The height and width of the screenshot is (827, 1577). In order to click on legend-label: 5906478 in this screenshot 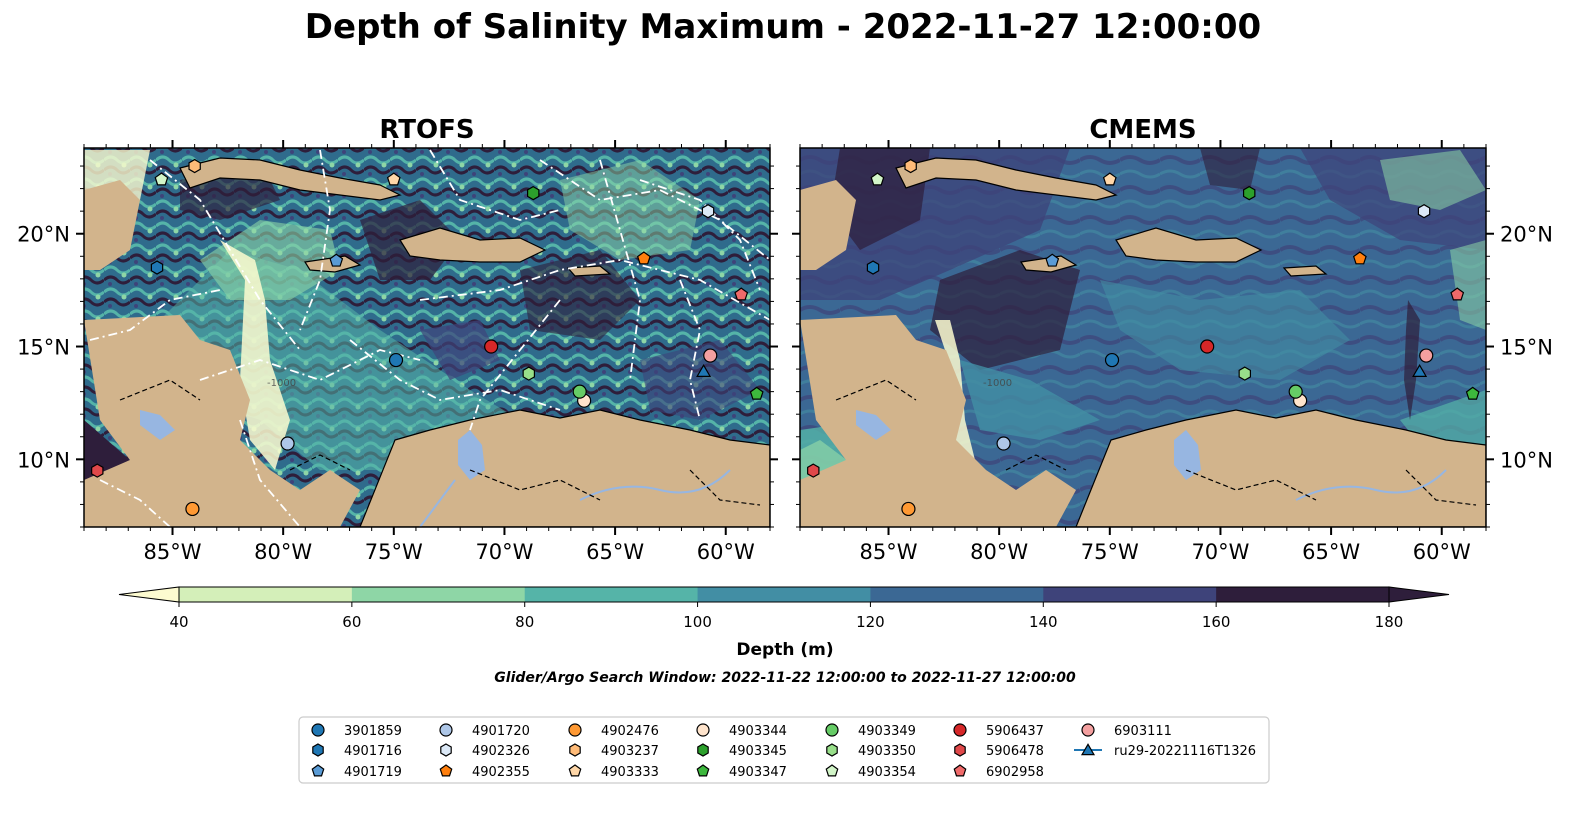, I will do `click(1015, 751)`.